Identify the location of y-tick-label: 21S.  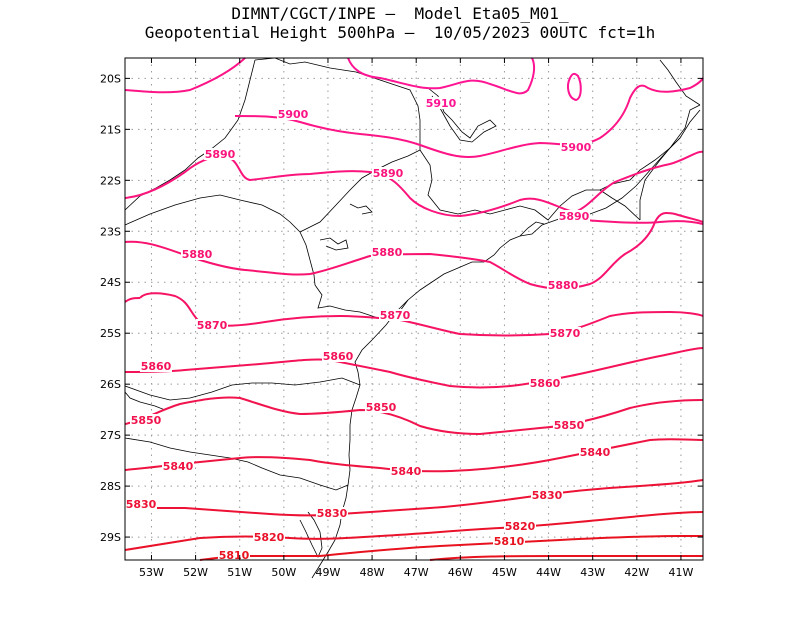
(110, 129).